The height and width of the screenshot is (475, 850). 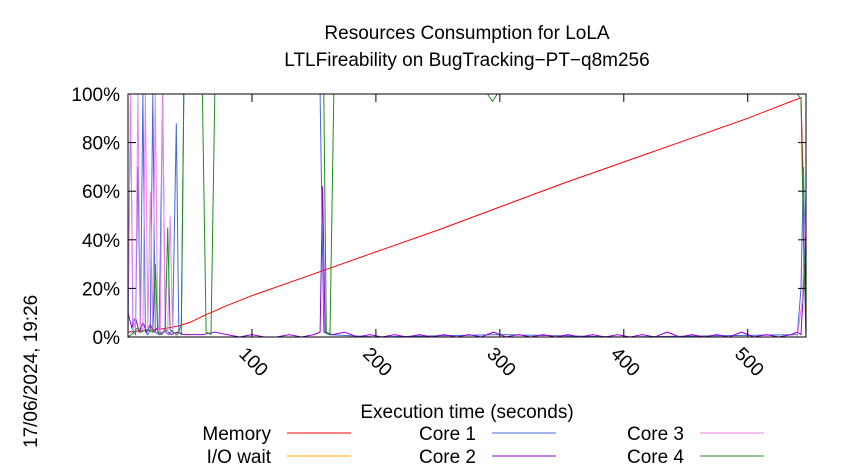 What do you see at coordinates (447, 457) in the screenshot?
I see `legend-label-core-2: Core 2` at bounding box center [447, 457].